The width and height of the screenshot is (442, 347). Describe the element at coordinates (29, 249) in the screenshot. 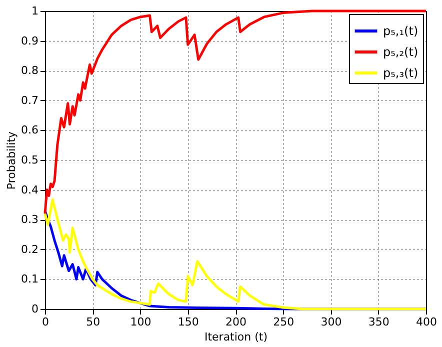

I see `y-tick-label: 0.2` at that location.